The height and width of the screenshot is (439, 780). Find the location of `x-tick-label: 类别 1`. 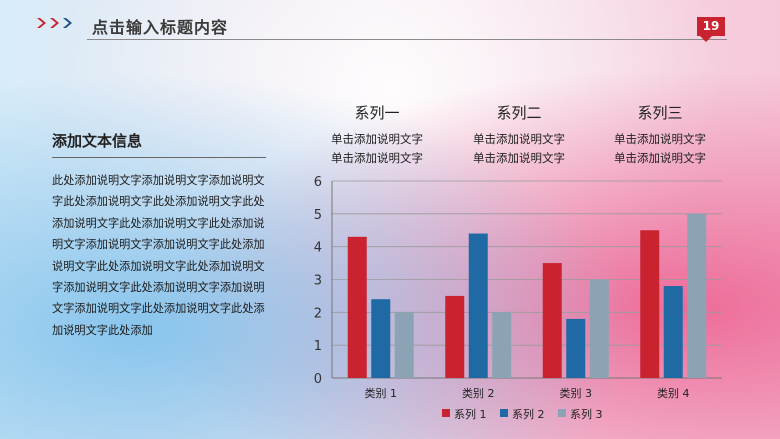

x-tick-label: 类别 1 is located at coordinates (381, 393).